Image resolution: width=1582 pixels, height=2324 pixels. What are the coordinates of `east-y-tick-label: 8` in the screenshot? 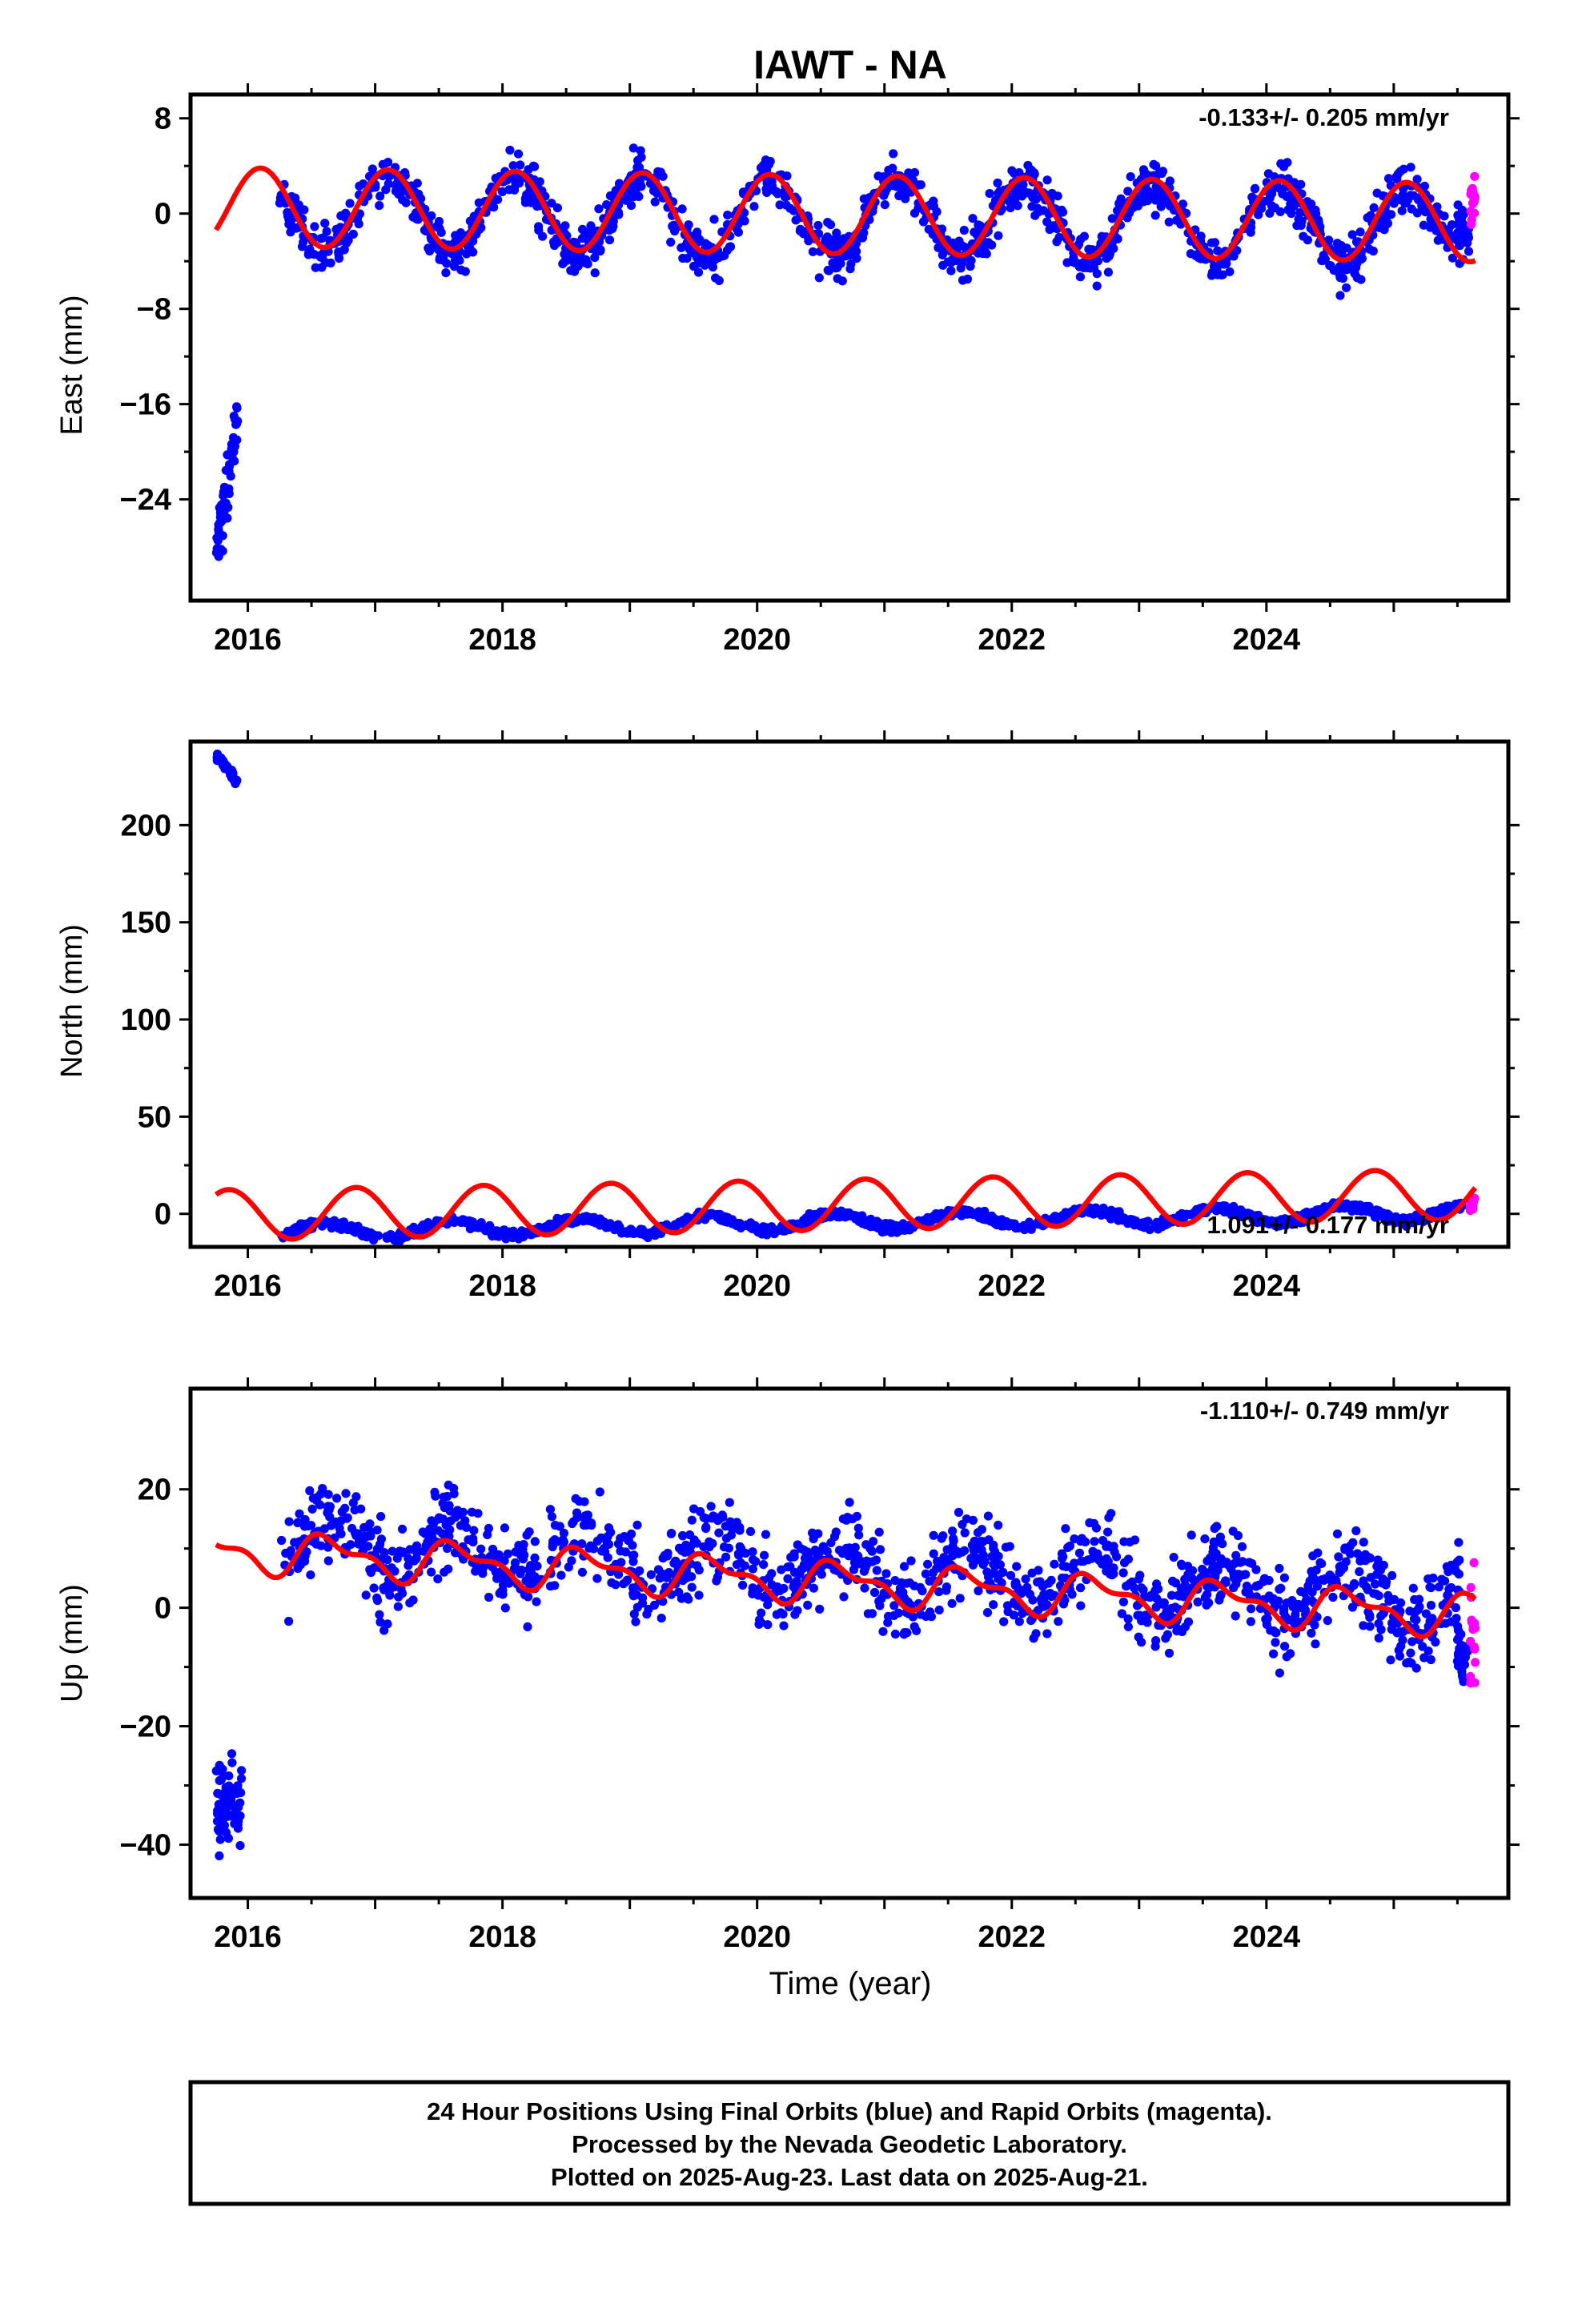 It's located at (163, 119).